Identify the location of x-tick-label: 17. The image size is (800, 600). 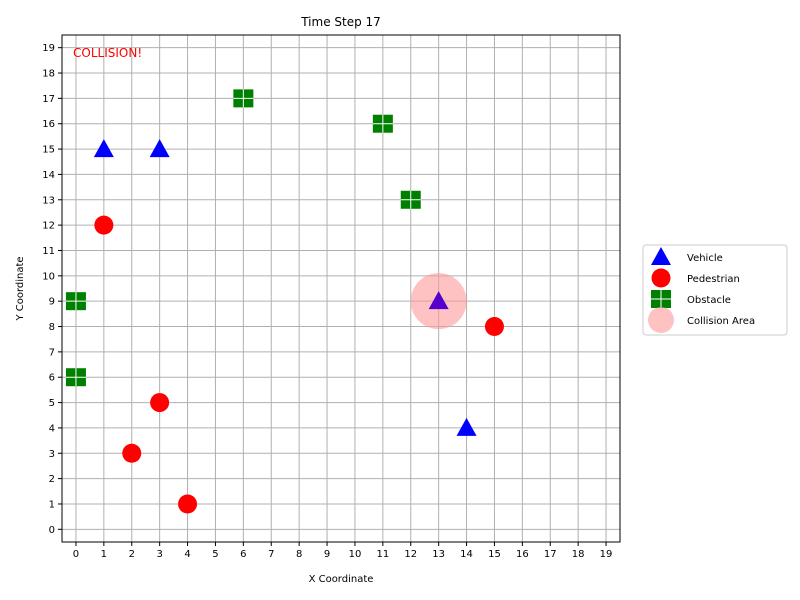
(550, 554).